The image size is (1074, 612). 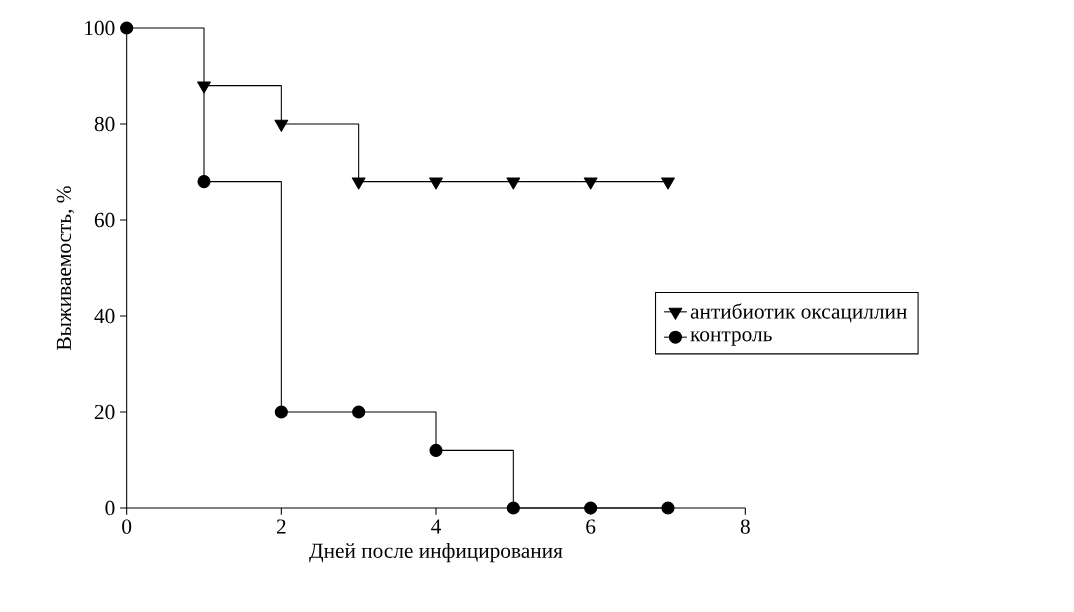 What do you see at coordinates (110, 508) in the screenshot?
I see `y-tick-label: 0` at bounding box center [110, 508].